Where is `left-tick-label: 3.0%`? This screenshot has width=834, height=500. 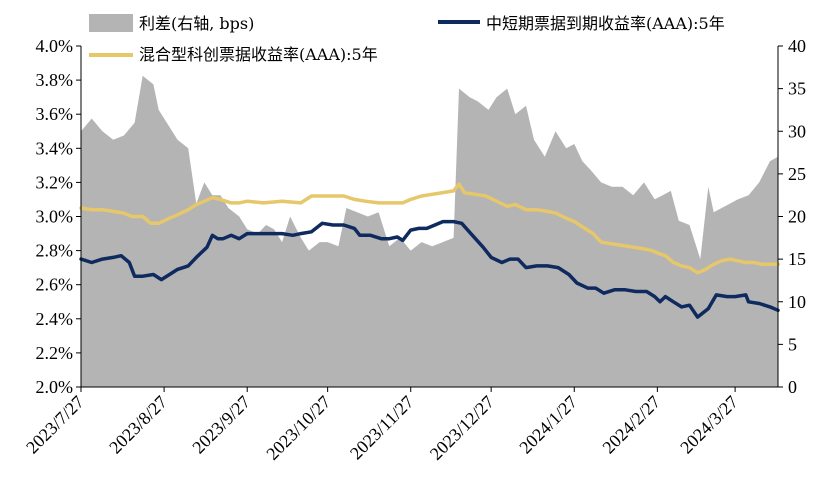
left-tick-label: 3.0% is located at coordinates (55, 217).